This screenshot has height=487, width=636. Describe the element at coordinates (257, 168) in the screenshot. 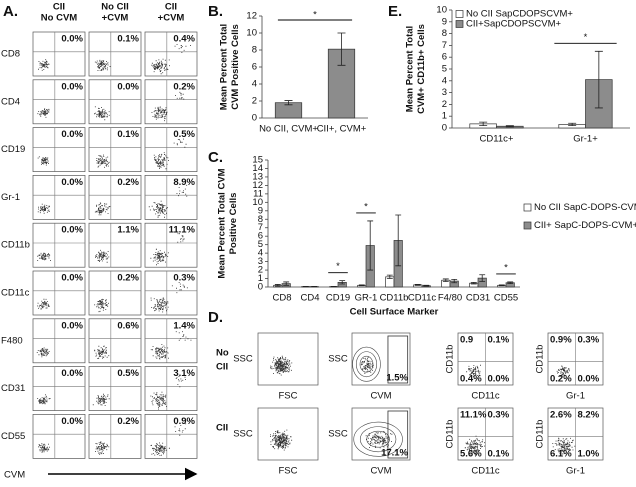

I see `y-tick-label: 14` at that location.